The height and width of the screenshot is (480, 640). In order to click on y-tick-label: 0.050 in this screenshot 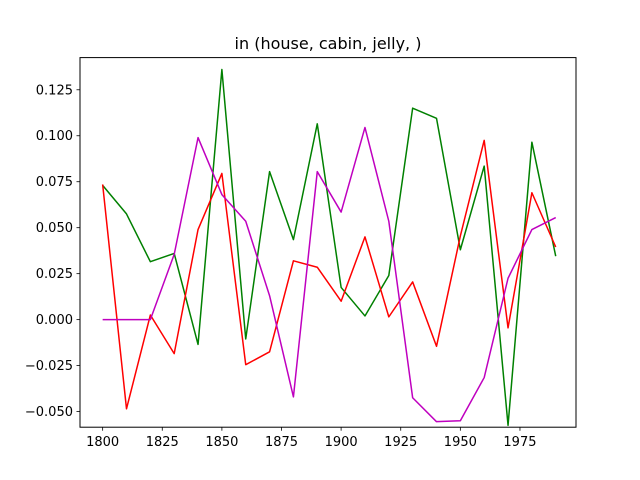, I will do `click(54, 228)`.